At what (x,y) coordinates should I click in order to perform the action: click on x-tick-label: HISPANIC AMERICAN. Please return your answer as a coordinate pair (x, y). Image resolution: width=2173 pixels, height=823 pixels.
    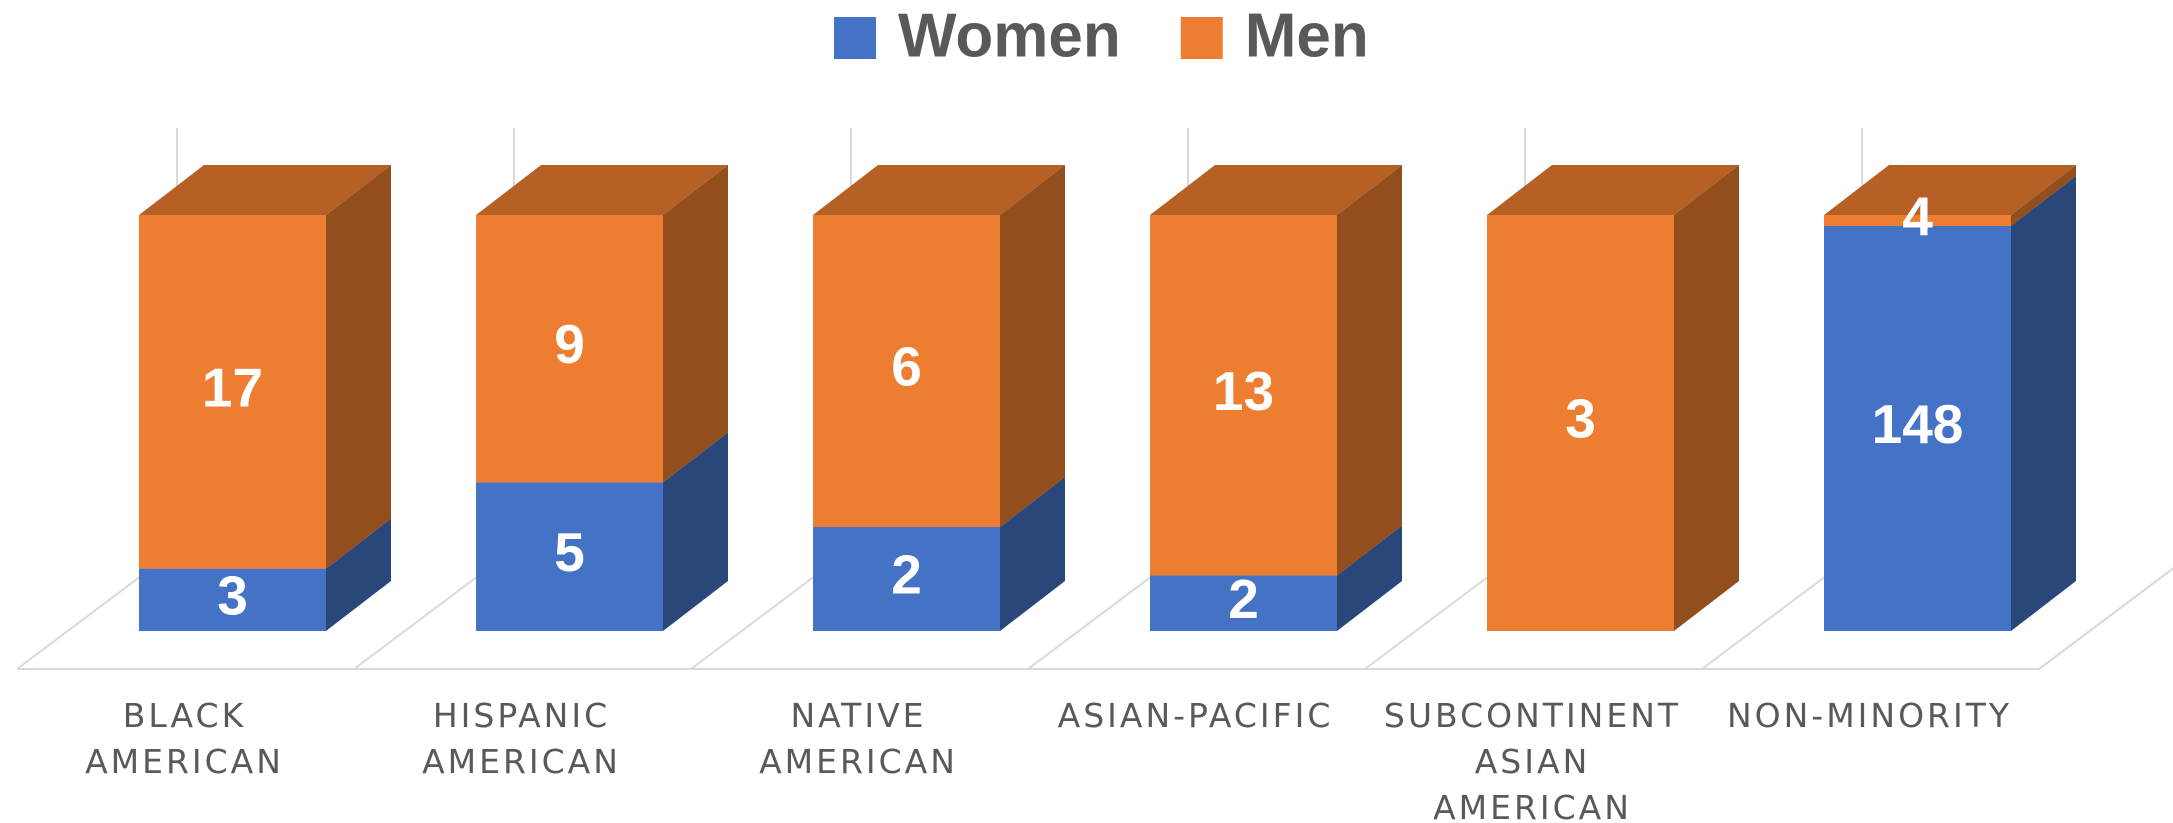
    Looking at the image, I should click on (521, 738).